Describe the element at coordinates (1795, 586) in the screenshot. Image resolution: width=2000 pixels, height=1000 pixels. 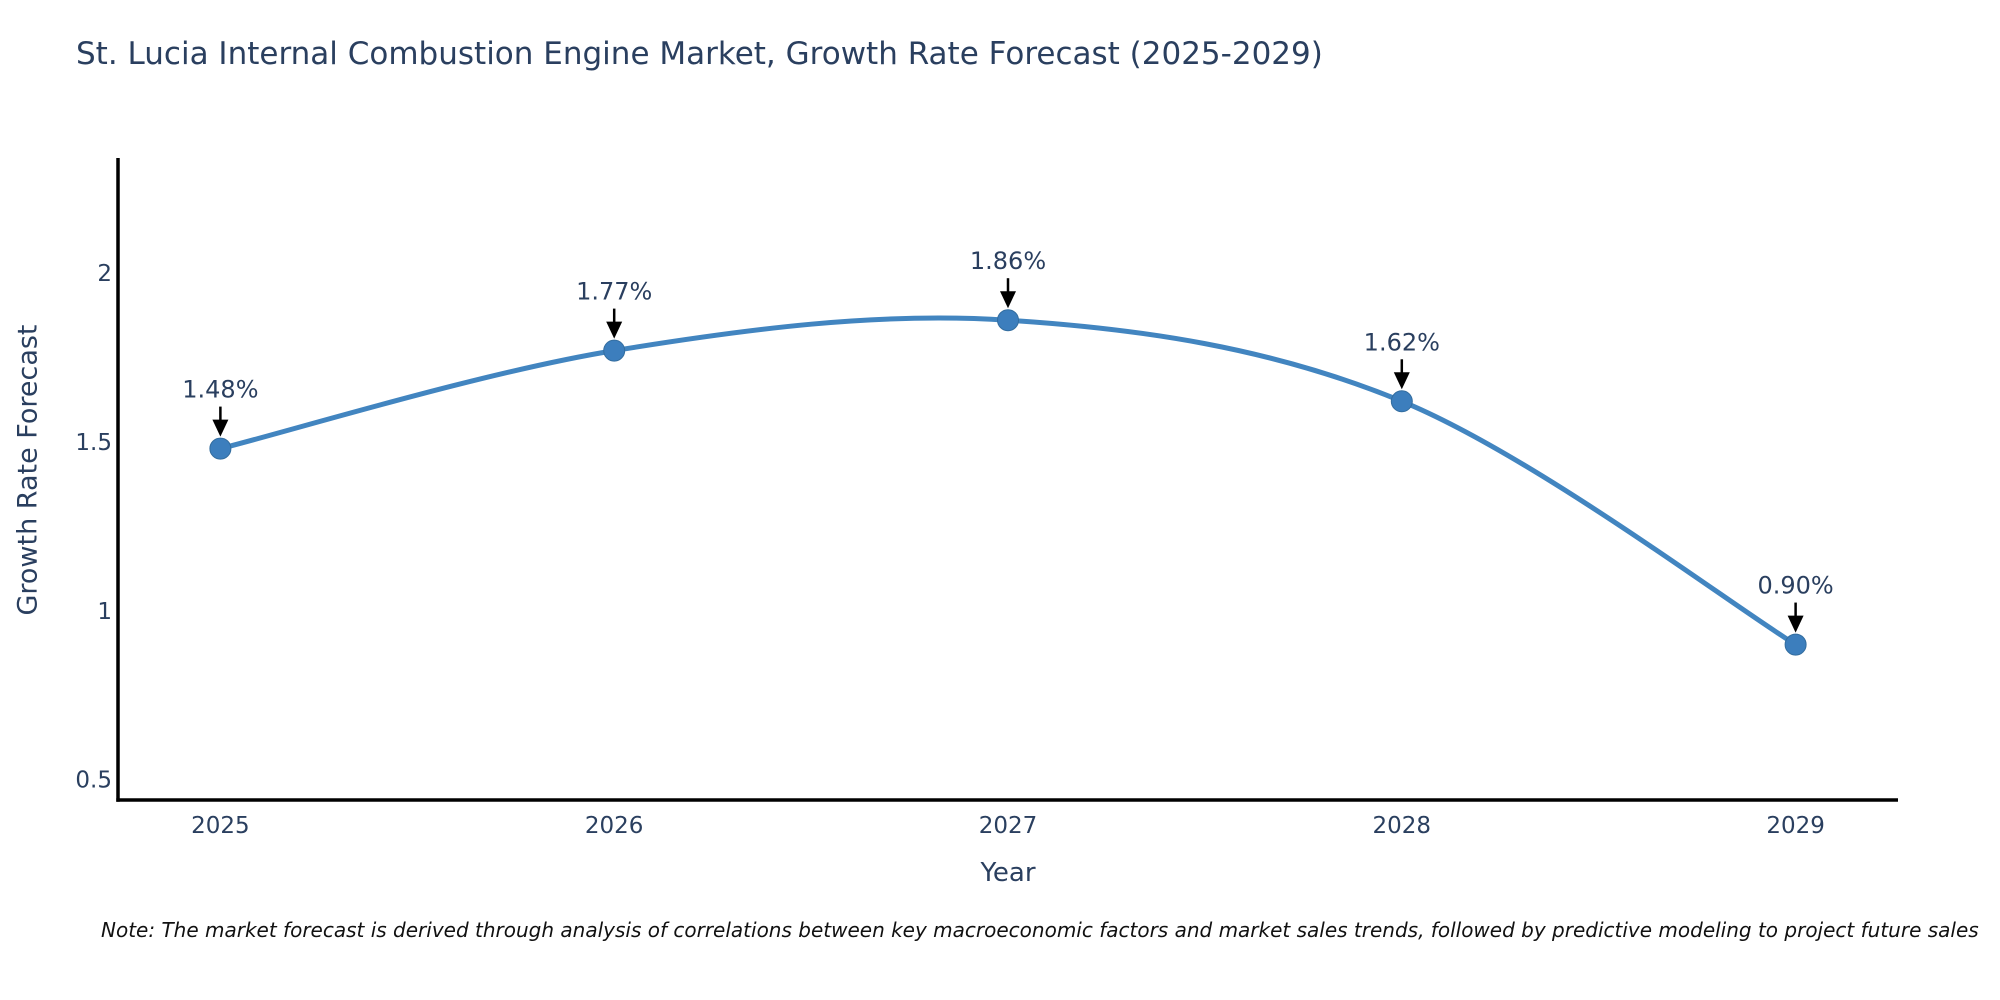
I see `point-value-label: 0.90%` at that location.